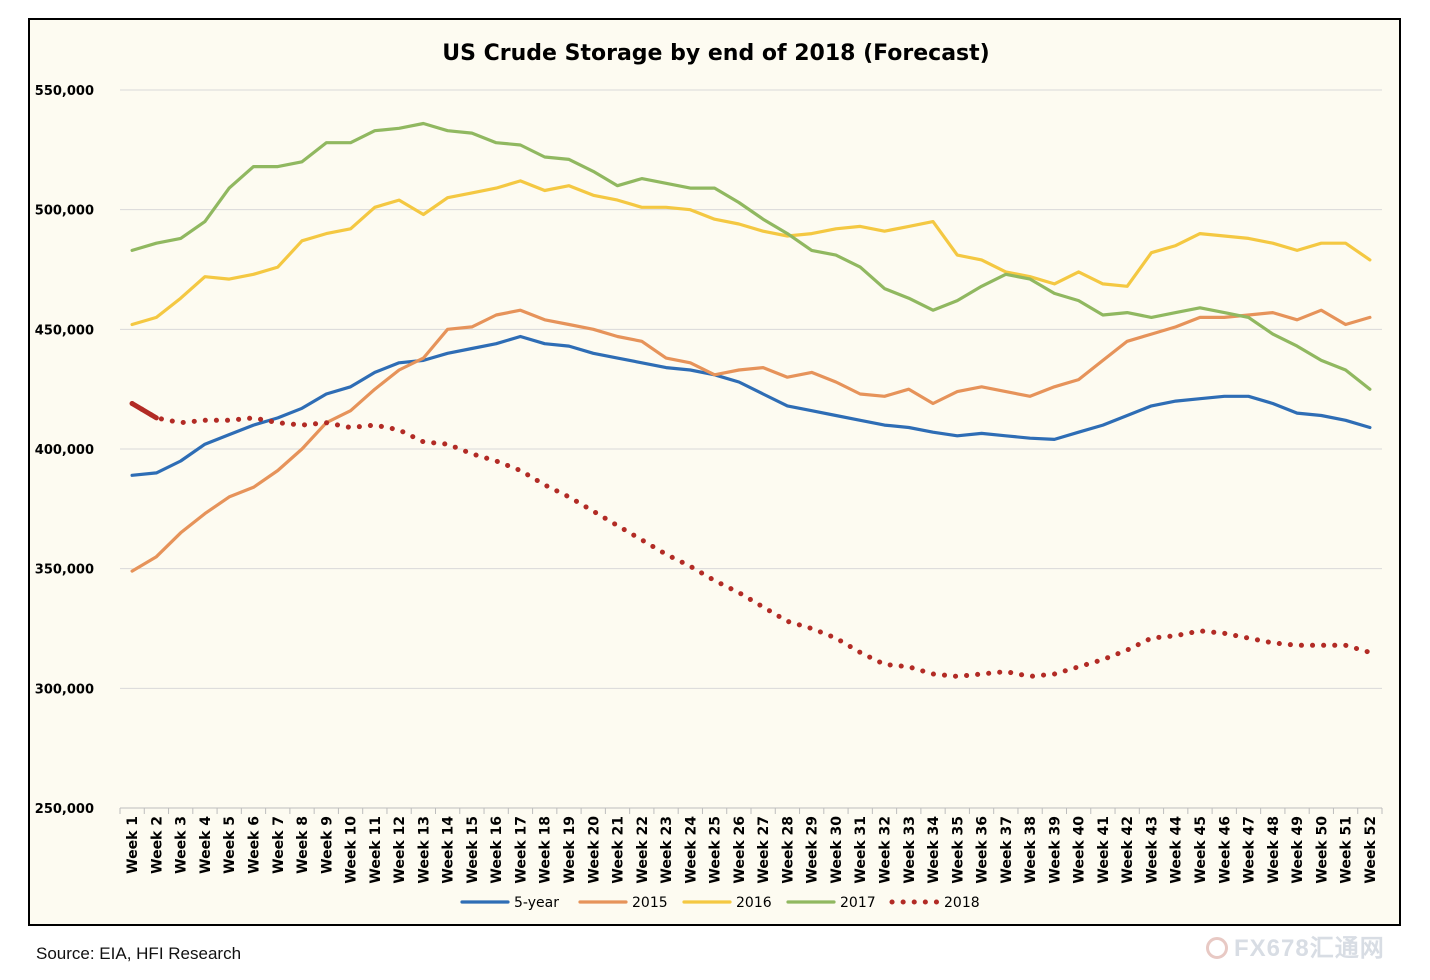 The image size is (1430, 980). I want to click on legend-label-2018: 2018, so click(962, 903).